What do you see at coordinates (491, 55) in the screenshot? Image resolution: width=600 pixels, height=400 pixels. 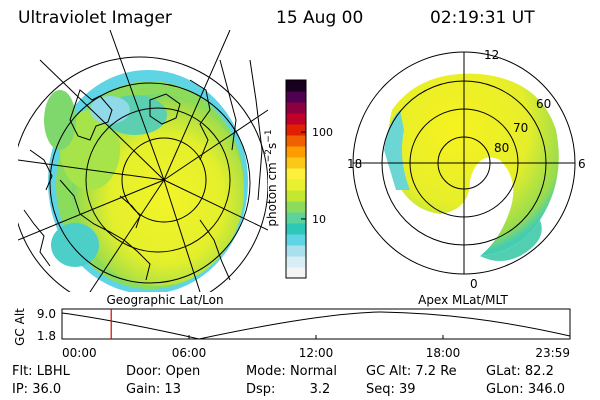 I see `mlt-label-12: 12` at bounding box center [491, 55].